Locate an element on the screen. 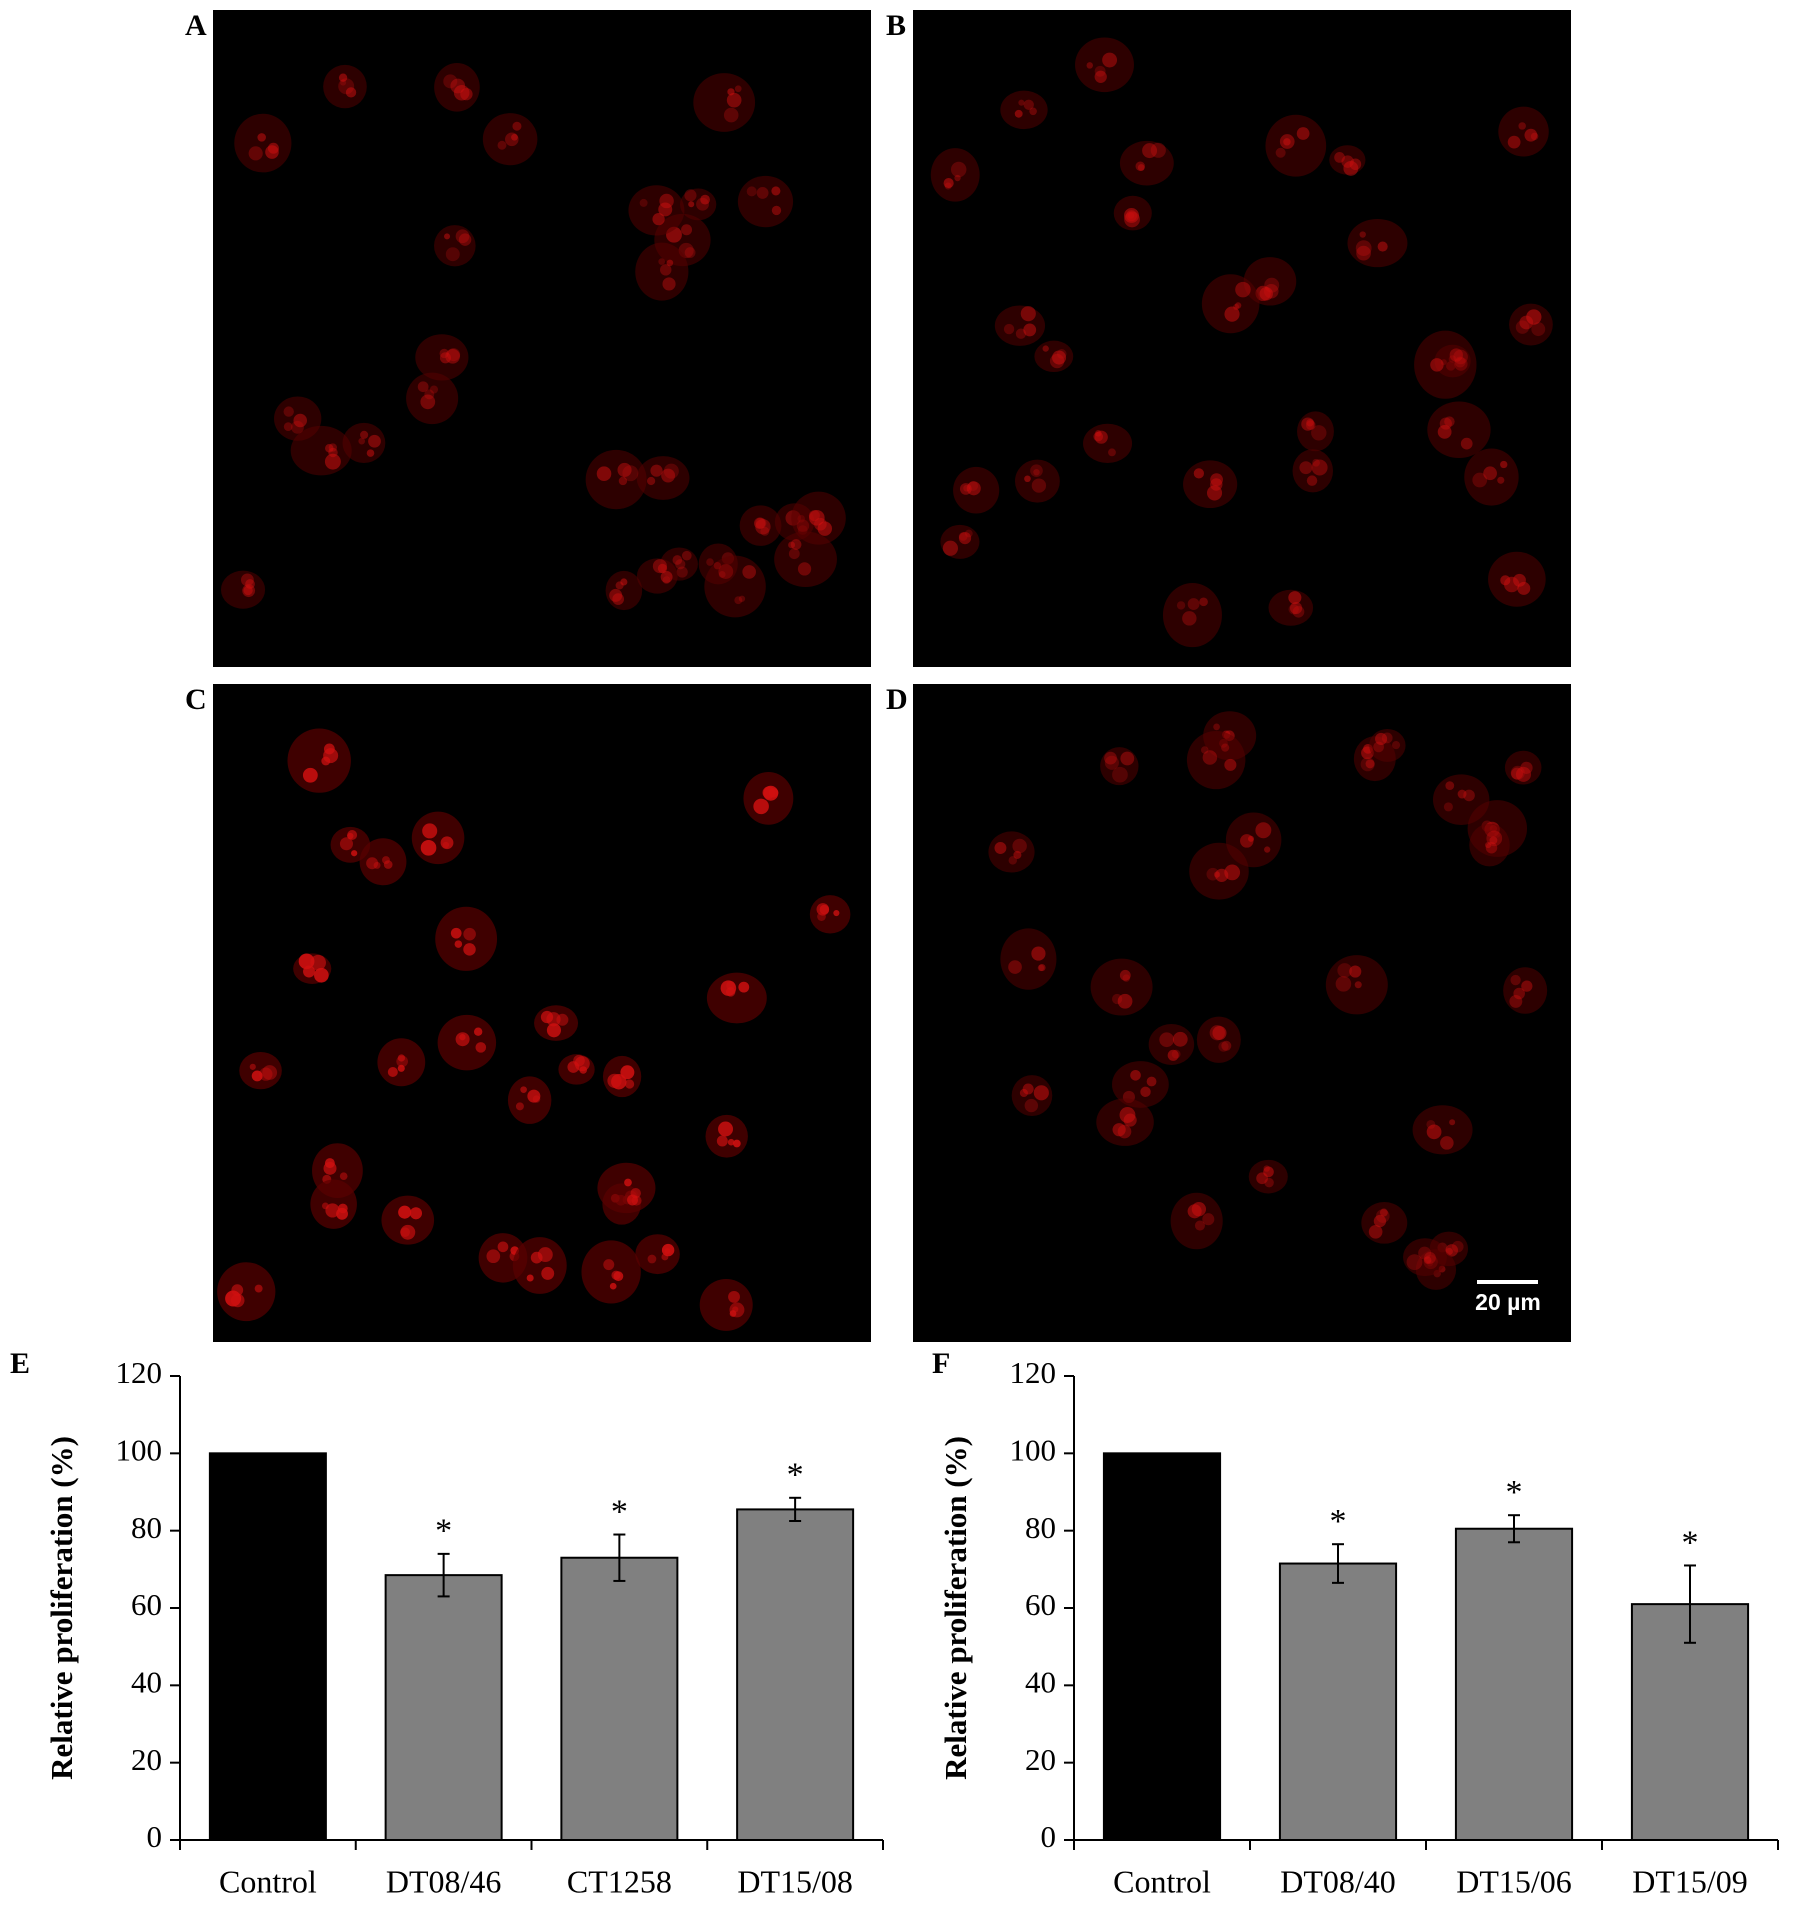 This screenshot has height=1913, width=1795. y-tick-label: 20 is located at coordinates (146, 1759).